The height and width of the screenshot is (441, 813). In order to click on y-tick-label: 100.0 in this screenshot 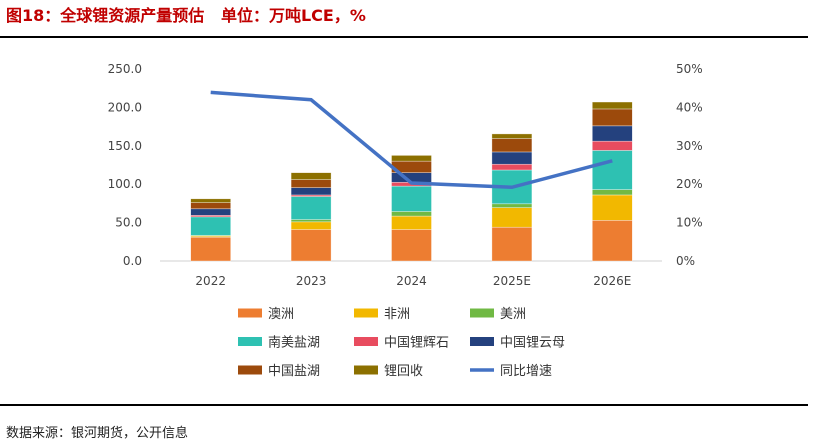, I will do `click(125, 184)`.